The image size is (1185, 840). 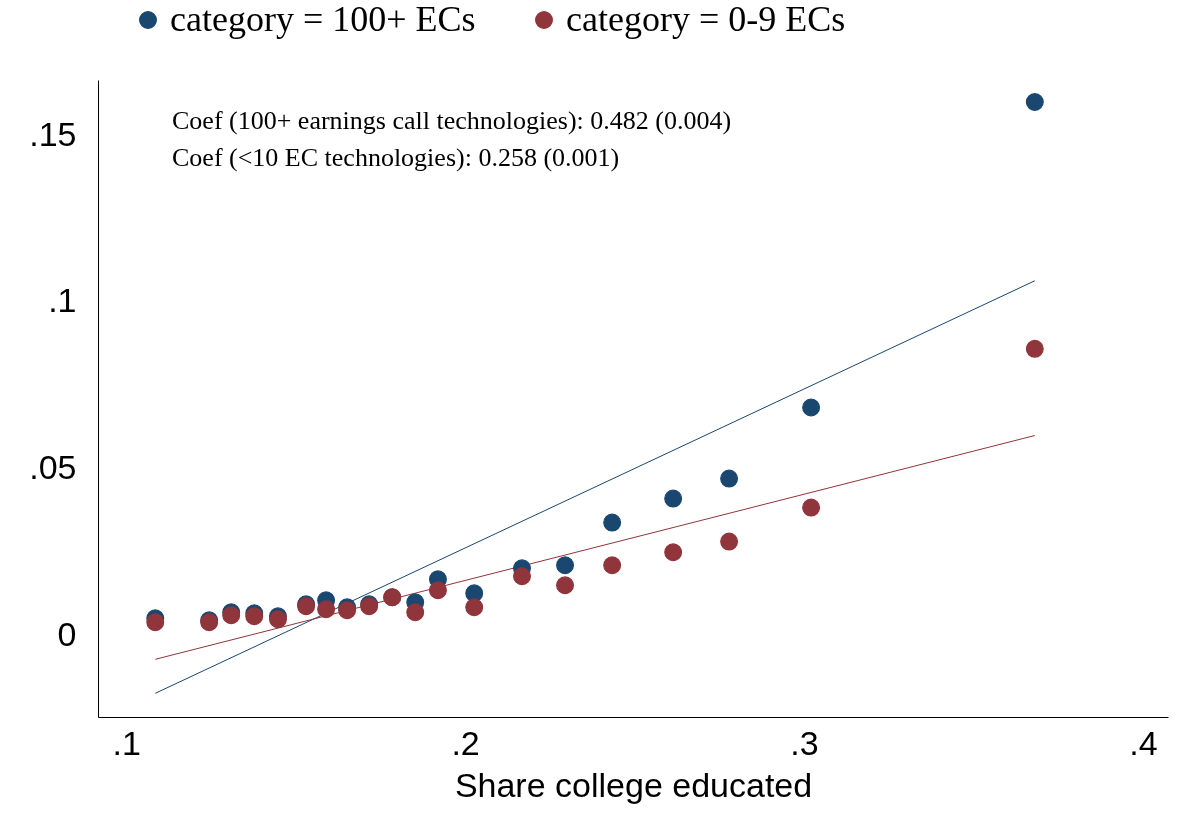 I want to click on x-tick-label: .2, so click(x=465, y=742).